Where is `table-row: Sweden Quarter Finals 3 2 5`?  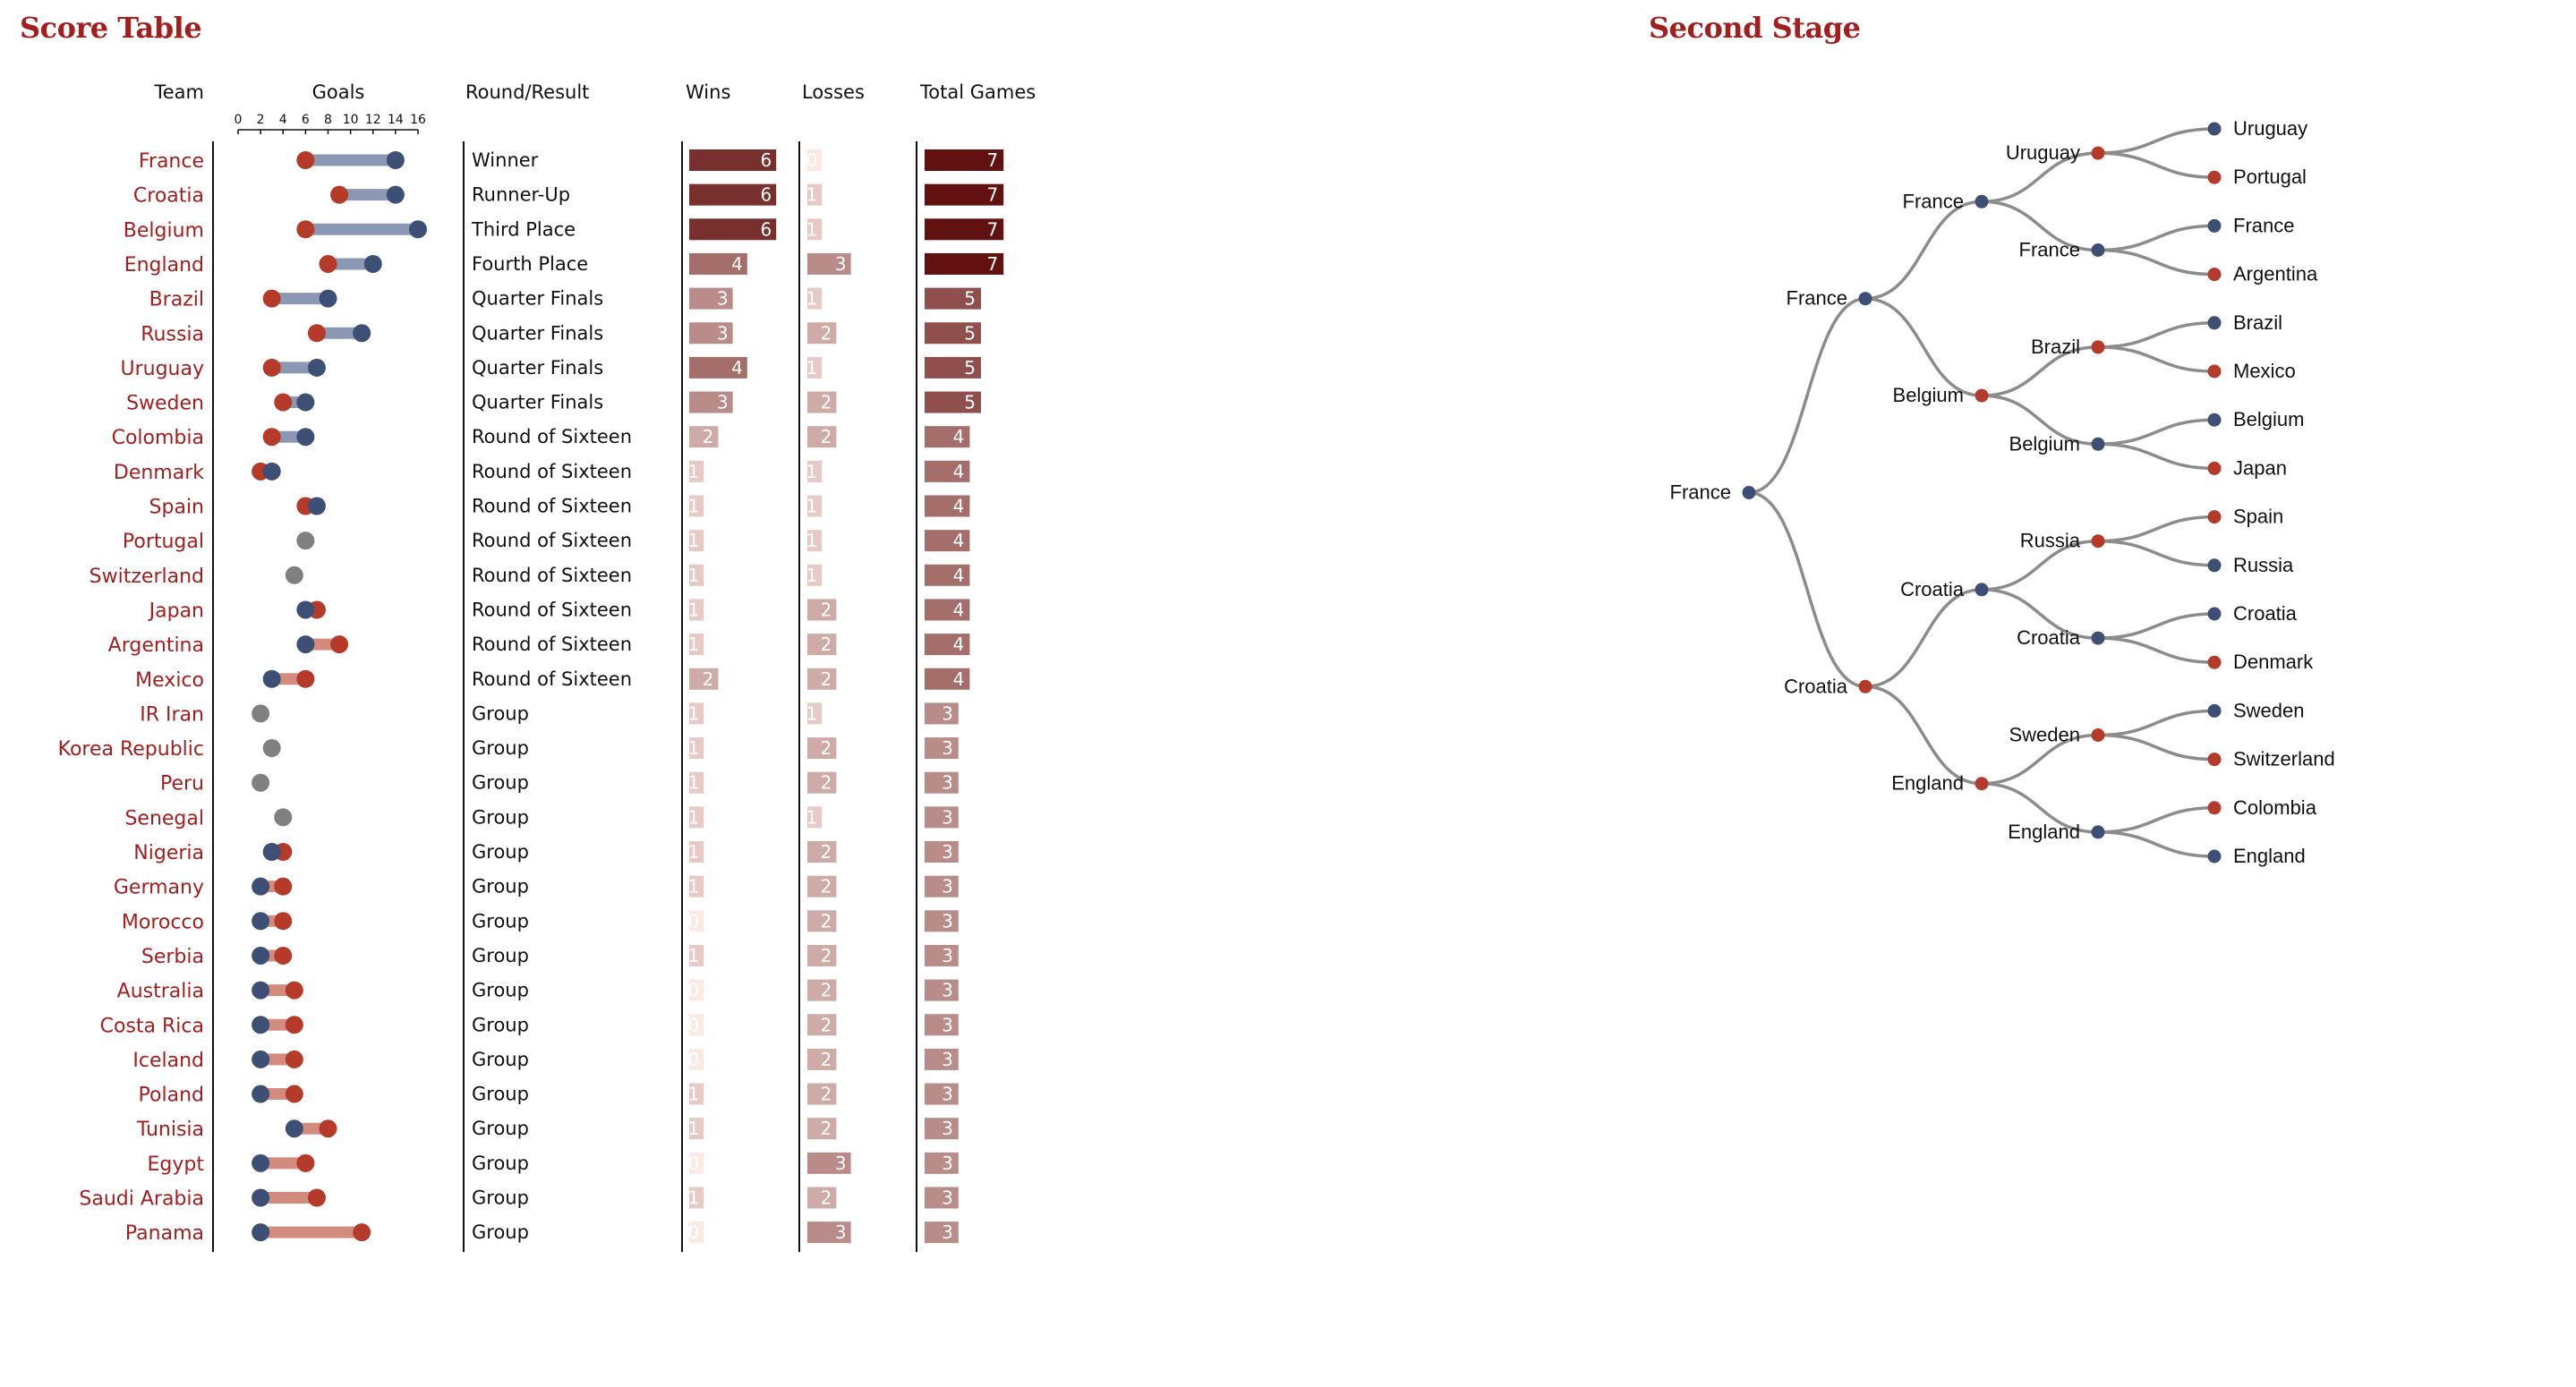 table-row: Sweden Quarter Finals 3 2 5 is located at coordinates (553, 403).